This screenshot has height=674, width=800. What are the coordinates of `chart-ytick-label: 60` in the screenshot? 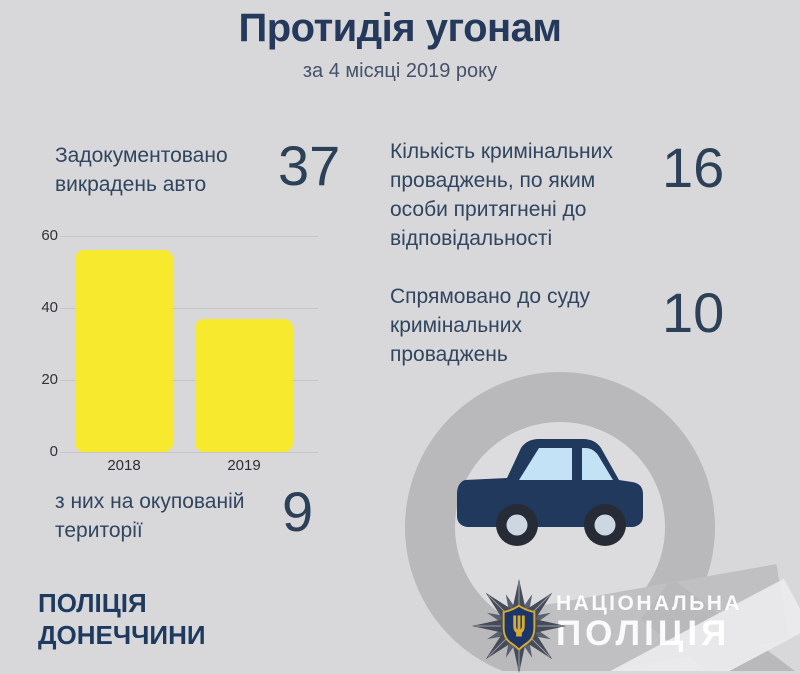 It's located at (49, 235).